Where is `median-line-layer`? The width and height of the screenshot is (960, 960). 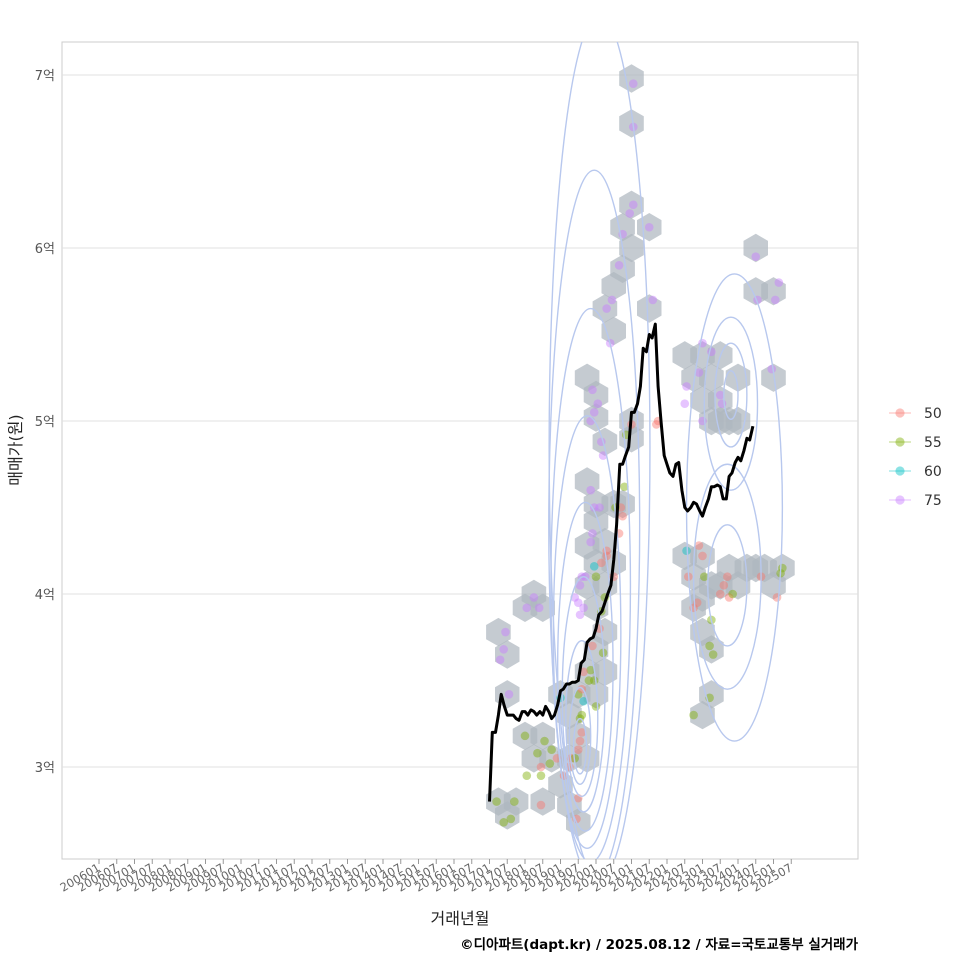
median-line-layer is located at coordinates (621, 562).